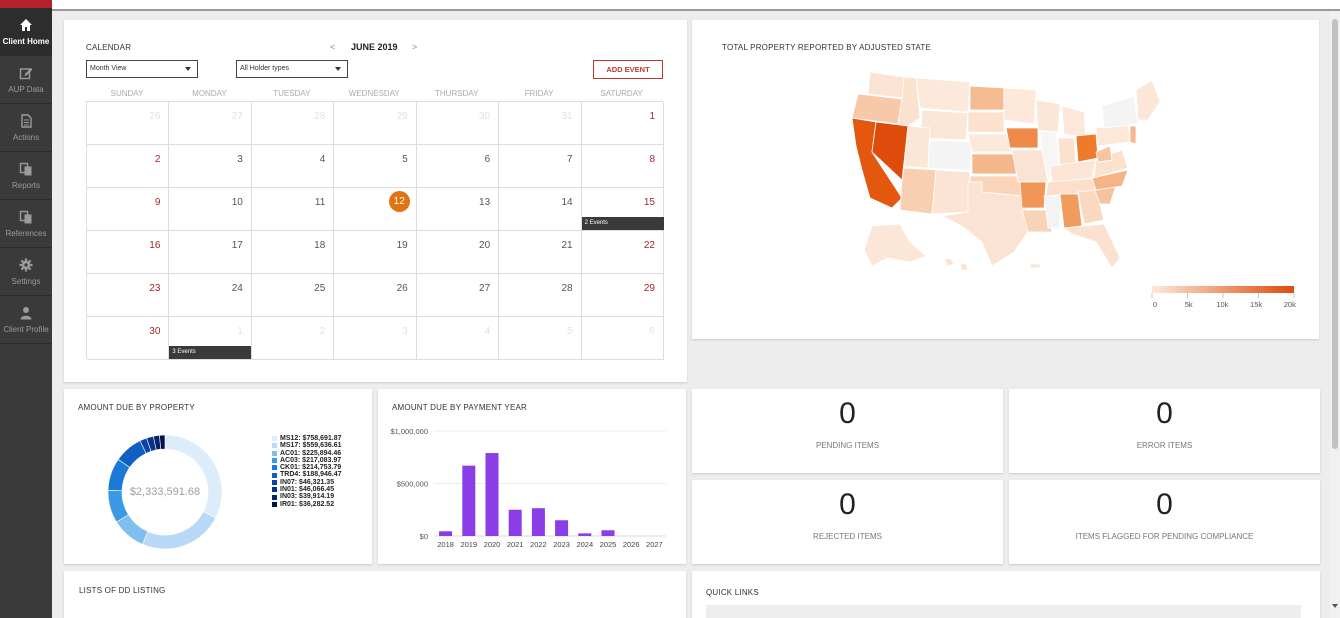 The height and width of the screenshot is (618, 1340). I want to click on add-event-button: ADD EVENT, so click(628, 69).